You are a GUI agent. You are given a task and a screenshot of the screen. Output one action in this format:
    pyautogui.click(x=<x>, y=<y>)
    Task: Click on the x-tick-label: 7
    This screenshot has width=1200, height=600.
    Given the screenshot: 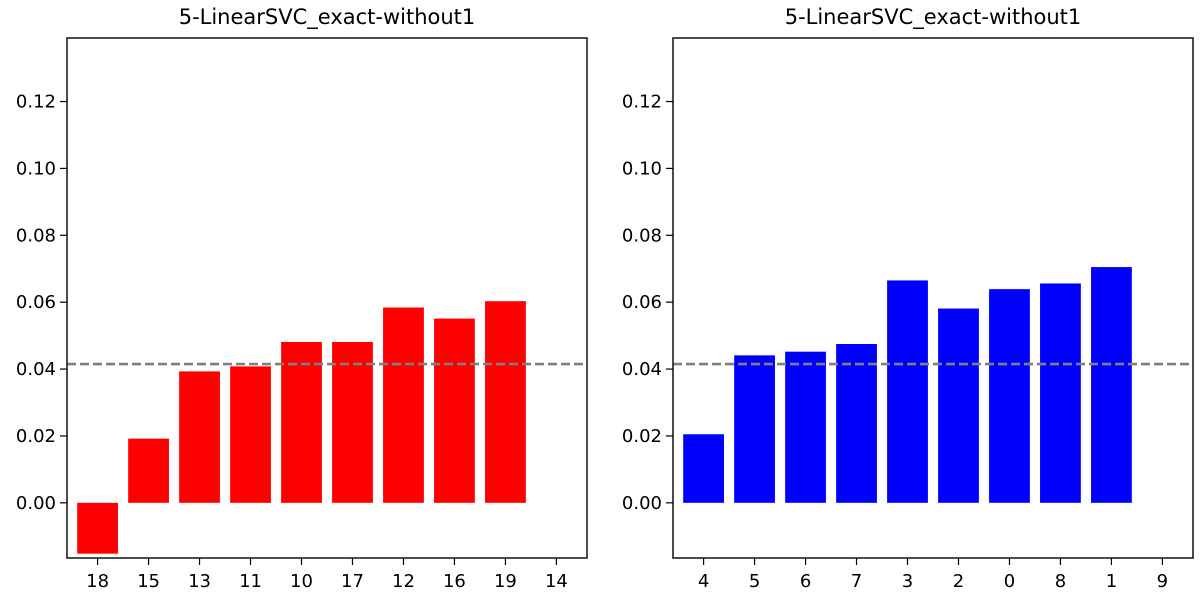 What is the action you would take?
    pyautogui.click(x=856, y=581)
    